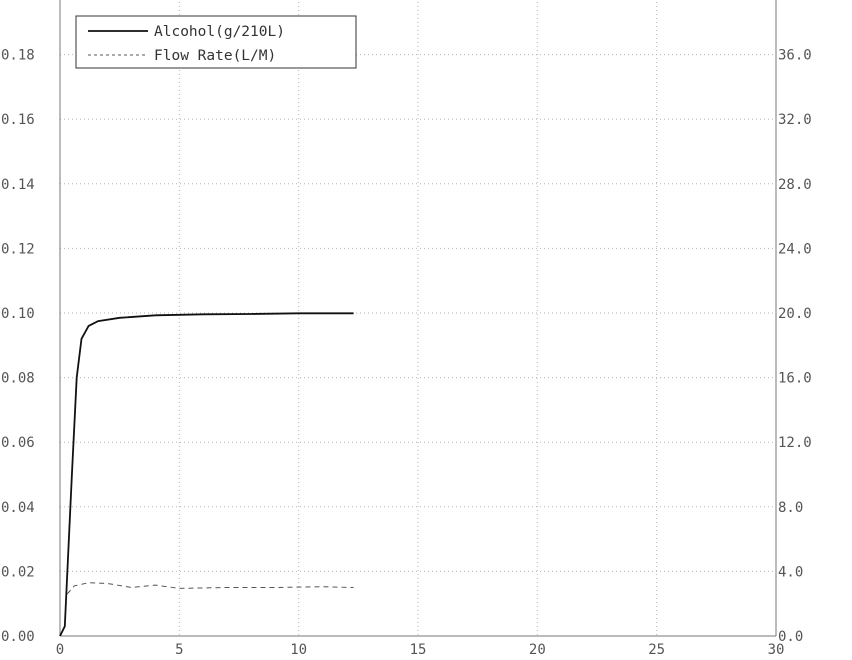 The image size is (852, 660). Describe the element at coordinates (795, 185) in the screenshot. I see `y-right-tick-label: 28.0` at that location.